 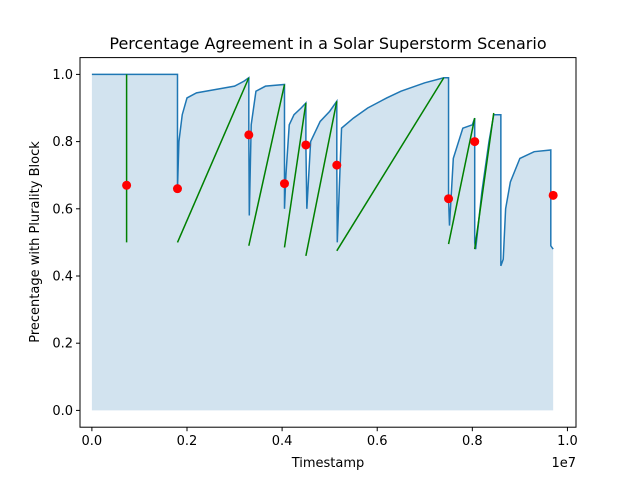 What do you see at coordinates (472, 441) in the screenshot?
I see `x-tick-label-4: 0.8` at bounding box center [472, 441].